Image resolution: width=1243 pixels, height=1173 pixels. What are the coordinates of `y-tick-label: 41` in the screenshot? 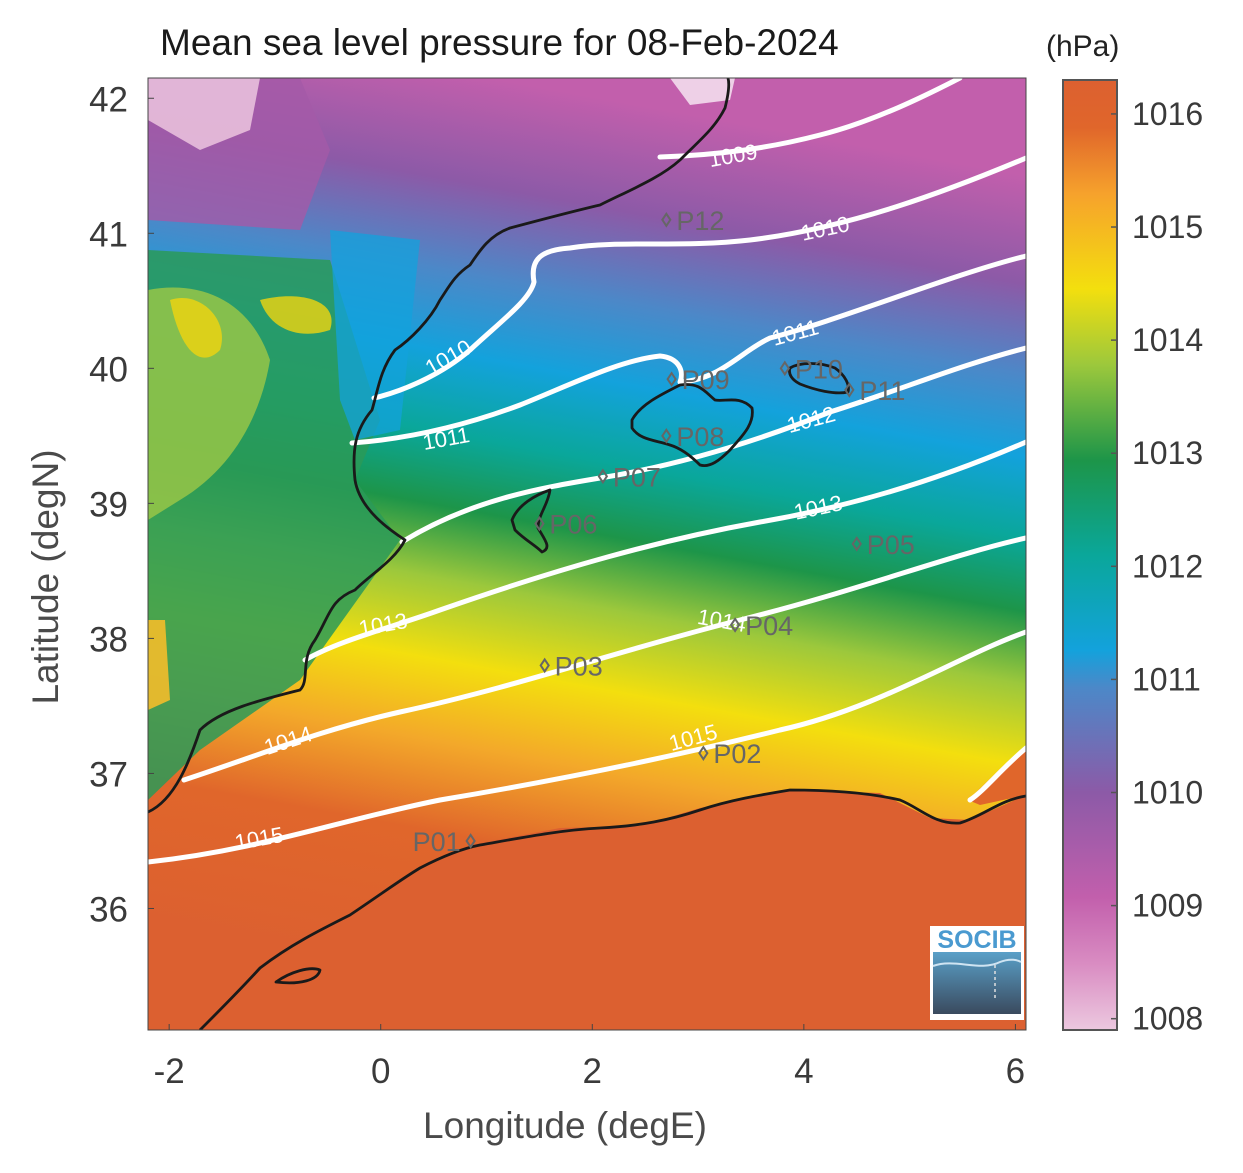 It's located at (108, 234).